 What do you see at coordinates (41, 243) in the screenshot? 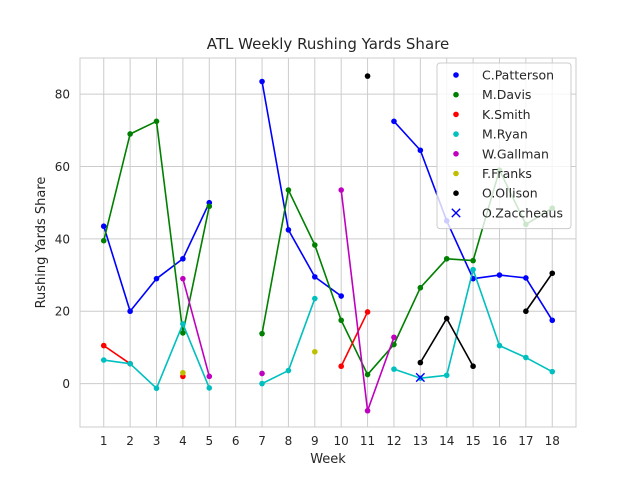
I see `y-axis-label: Rushing Yards Share` at bounding box center [41, 243].